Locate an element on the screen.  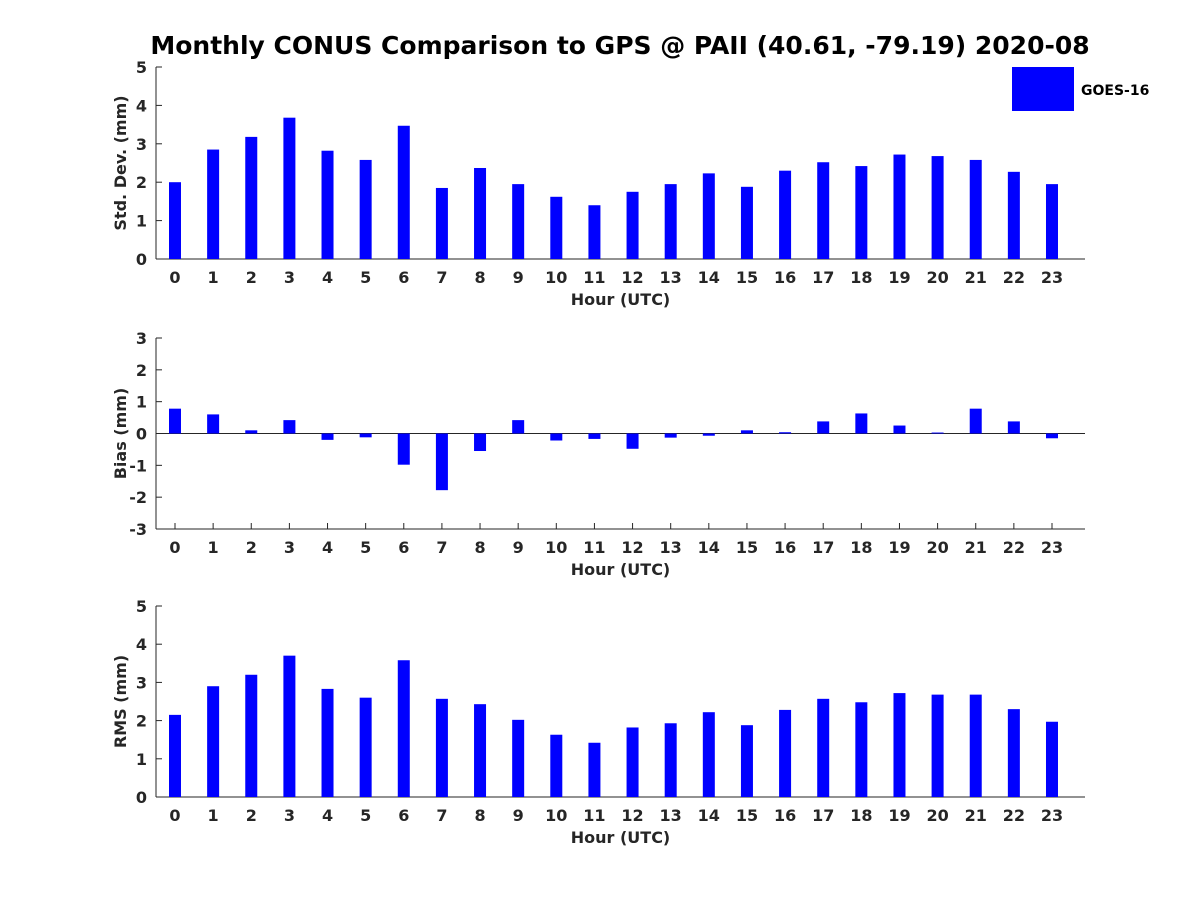
rms-y-tick-label: 4 is located at coordinates (141, 644).